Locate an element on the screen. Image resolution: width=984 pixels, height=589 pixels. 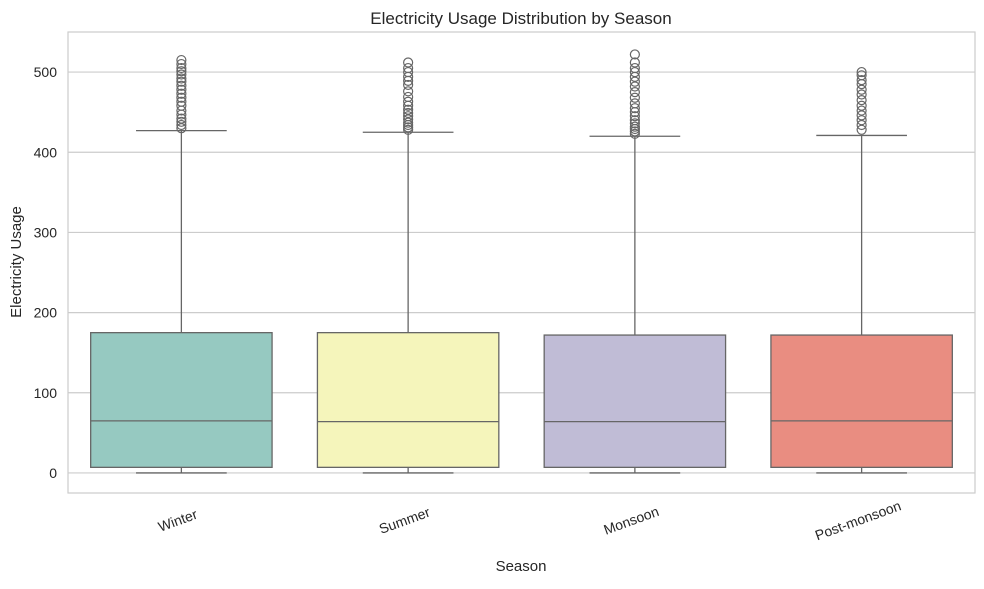
y-tick-label: 400 is located at coordinates (46, 152).